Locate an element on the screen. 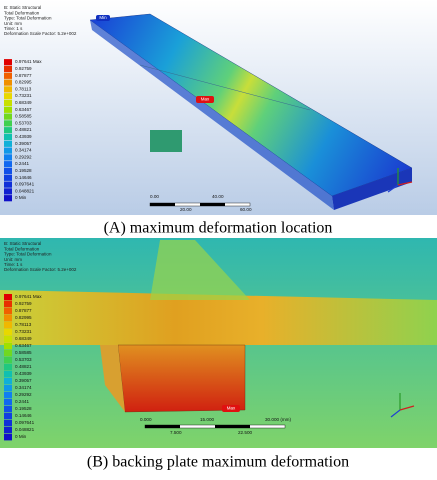 This screenshot has height=480, width=437. caption: (B) backing plate maximum deformation is located at coordinates (218, 462).